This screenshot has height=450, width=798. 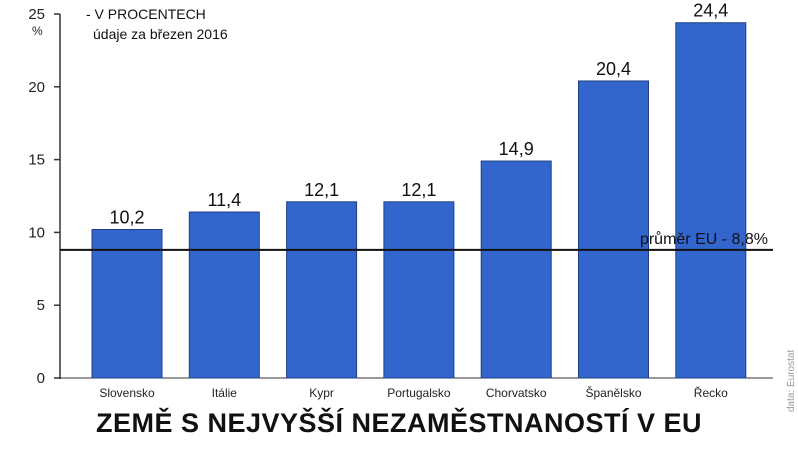 What do you see at coordinates (322, 290) in the screenshot?
I see `bar-kypr` at bounding box center [322, 290].